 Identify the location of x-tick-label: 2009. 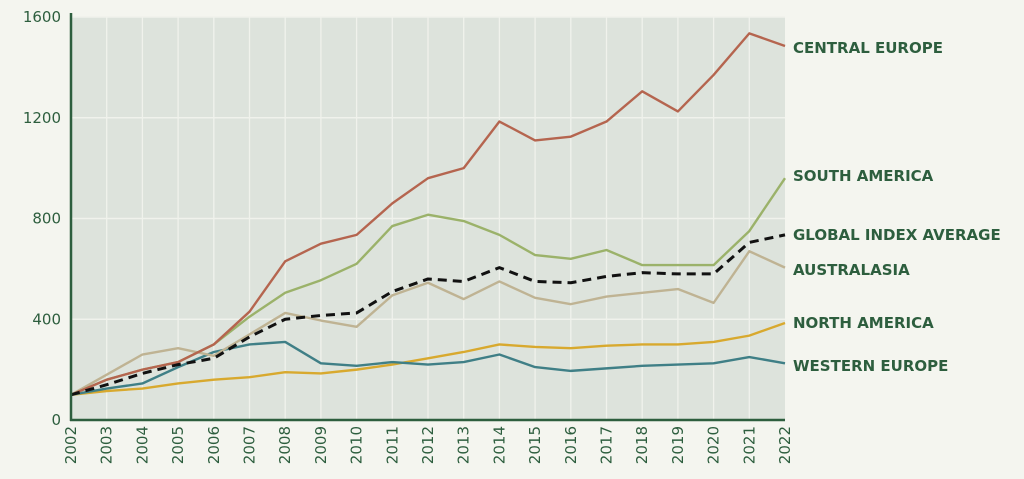
(321, 445).